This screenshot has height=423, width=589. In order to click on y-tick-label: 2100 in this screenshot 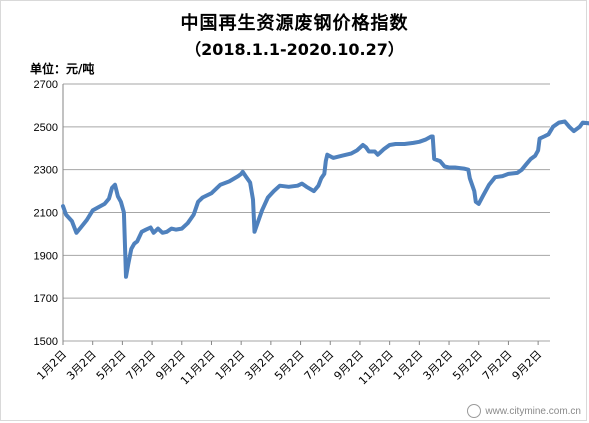, I will do `click(46, 214)`.